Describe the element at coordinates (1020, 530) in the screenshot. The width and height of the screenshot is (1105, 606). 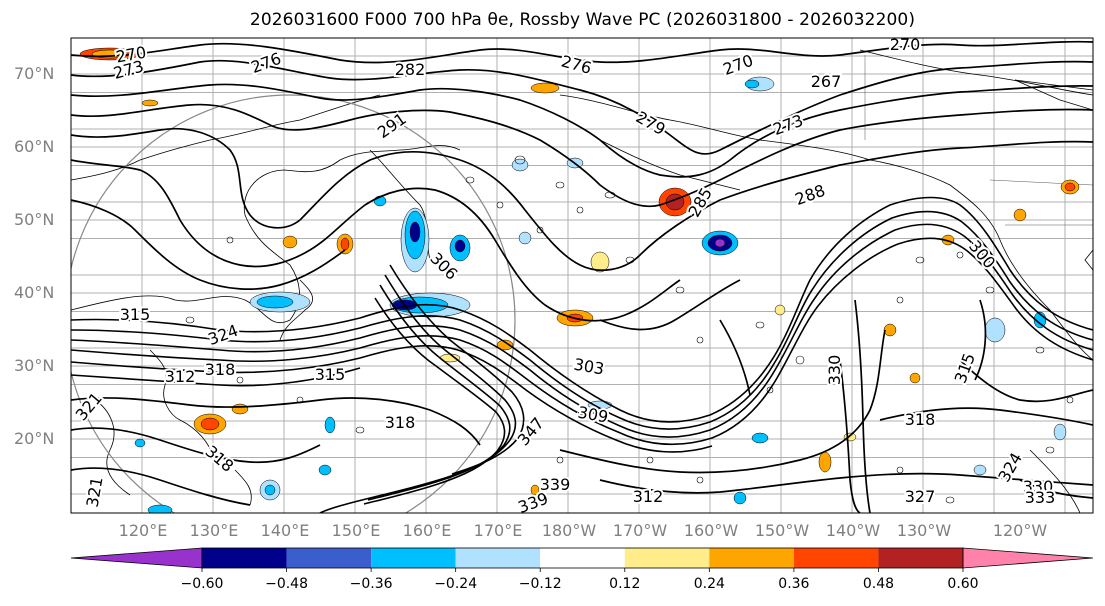
I see `longitude-label: 120°W` at that location.